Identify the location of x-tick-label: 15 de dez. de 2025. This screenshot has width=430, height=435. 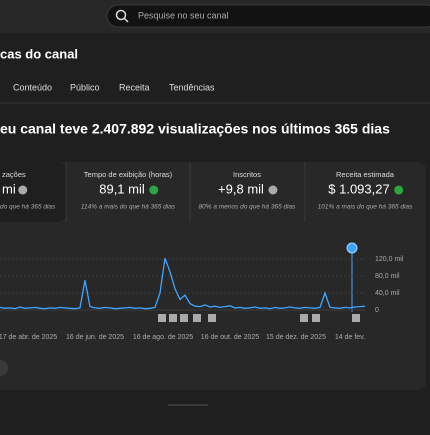
(296, 337).